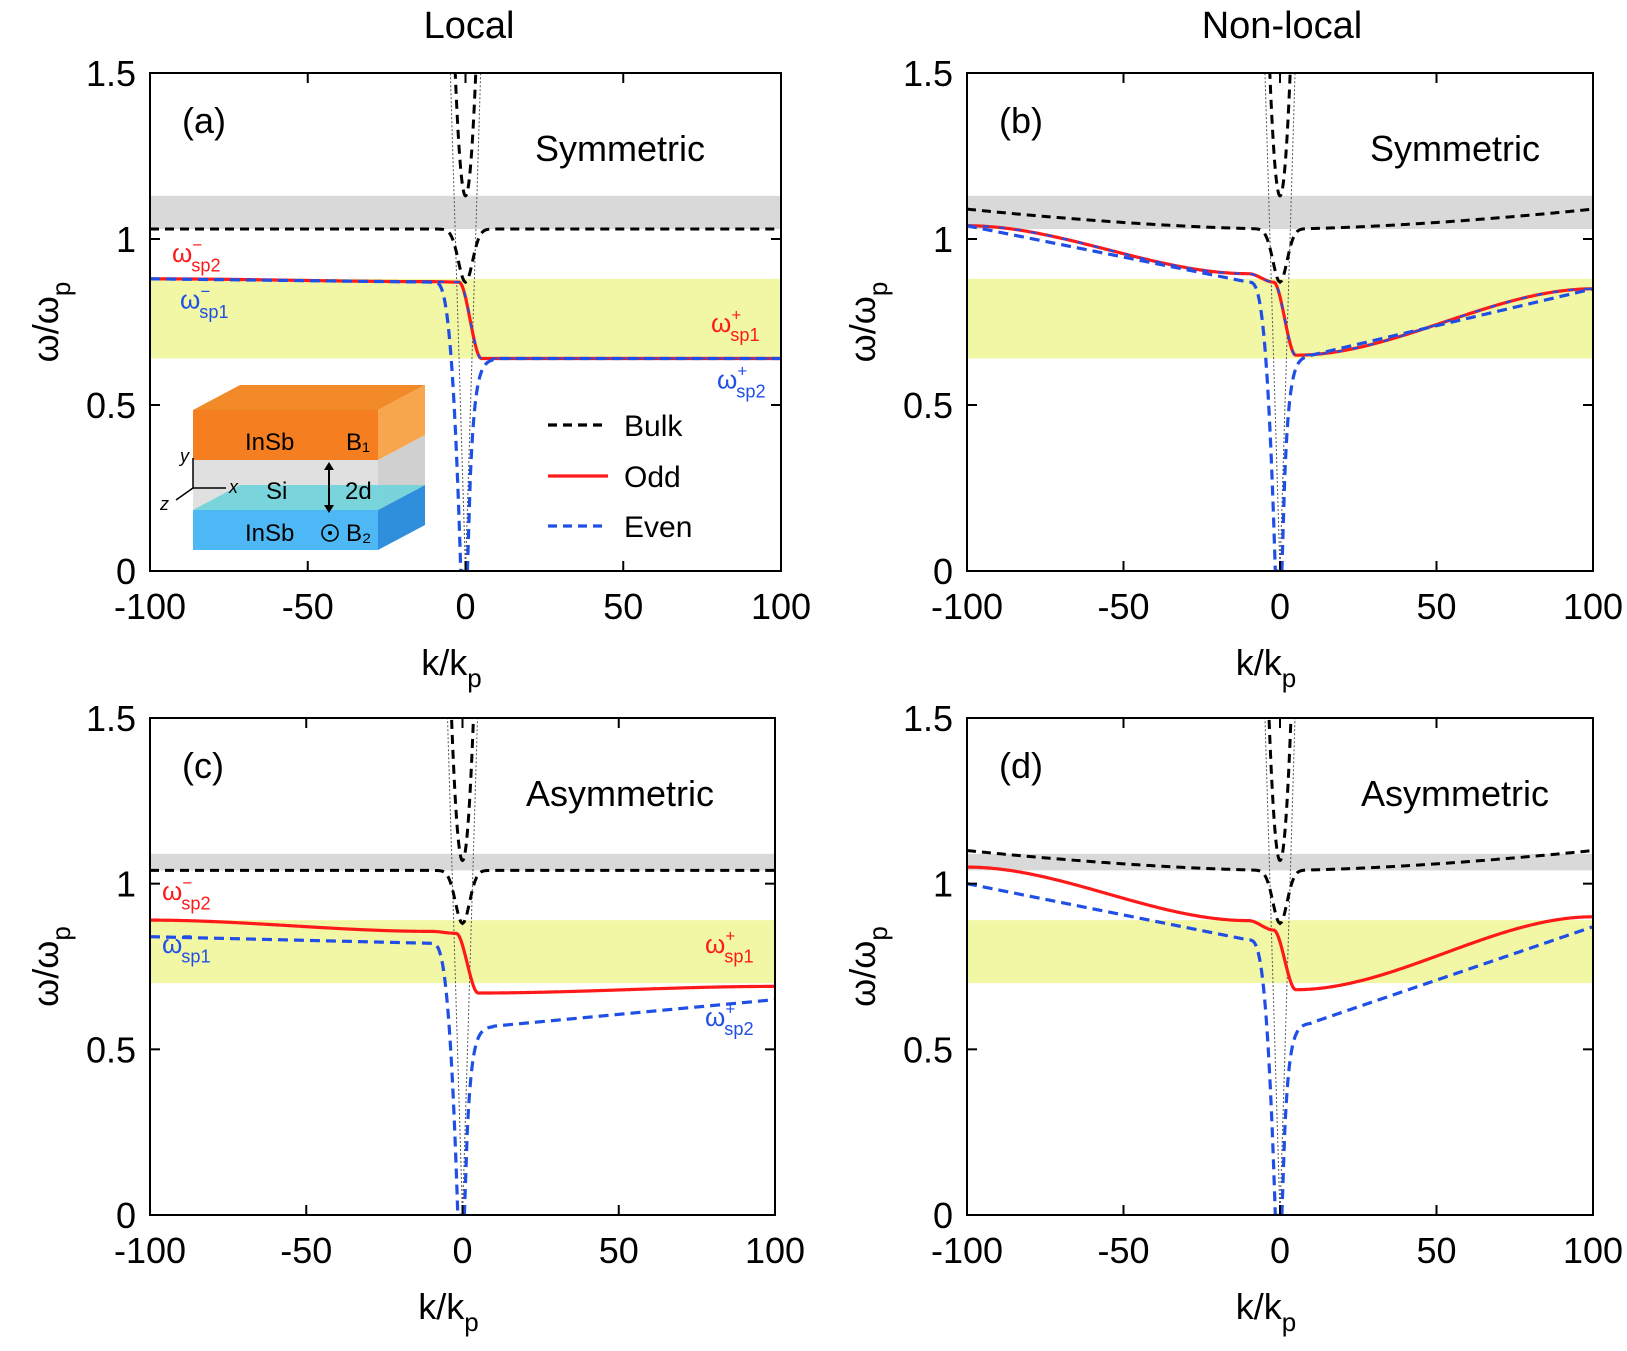 The width and height of the screenshot is (1627, 1351). Describe the element at coordinates (358, 533) in the screenshot. I see `inset-bottom-field-label: B₂` at that location.